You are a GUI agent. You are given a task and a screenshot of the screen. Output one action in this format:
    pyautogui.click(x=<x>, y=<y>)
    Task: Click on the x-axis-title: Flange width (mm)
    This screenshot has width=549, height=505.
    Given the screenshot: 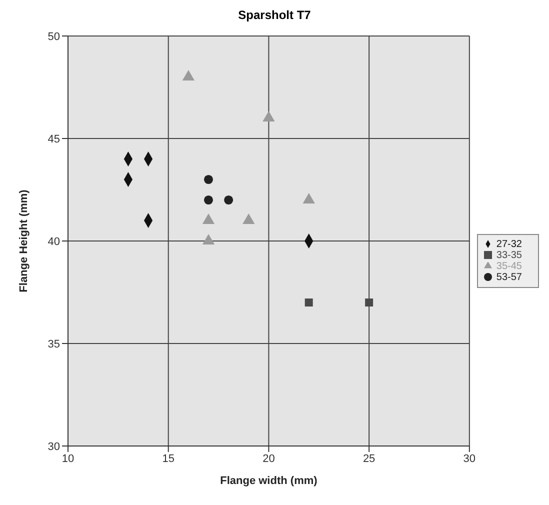 What is the action you would take?
    pyautogui.click(x=269, y=481)
    